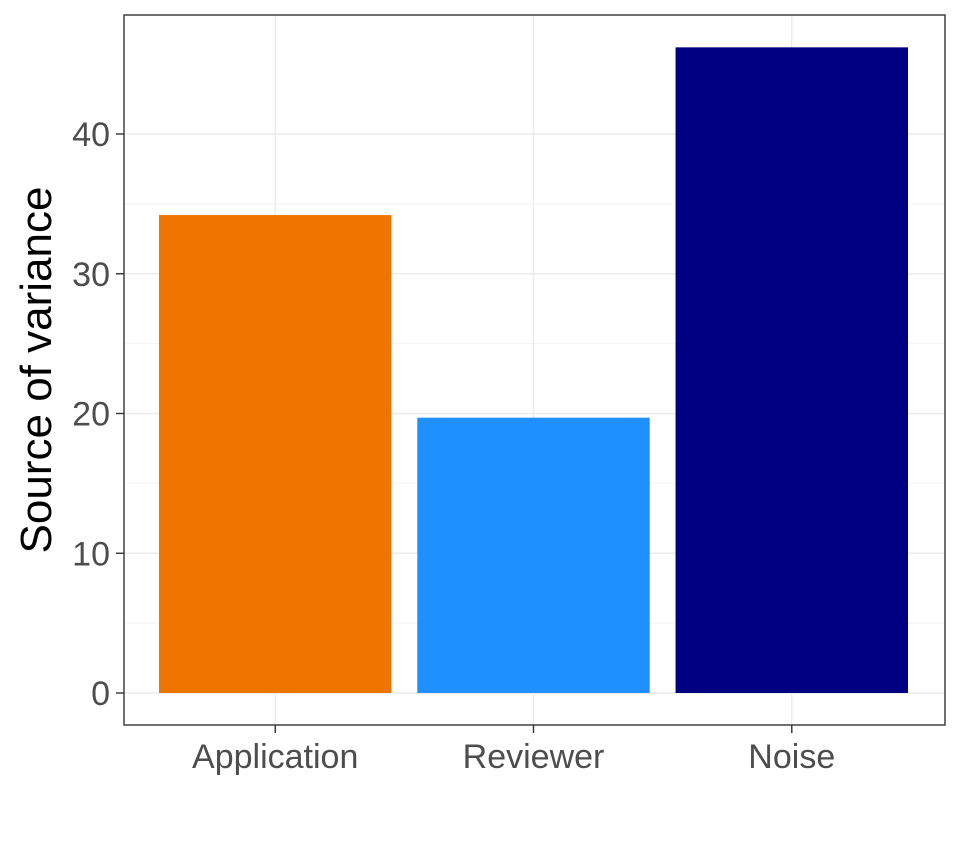 The height and width of the screenshot is (844, 960). I want to click on y-tick-label: 0, so click(100, 694).